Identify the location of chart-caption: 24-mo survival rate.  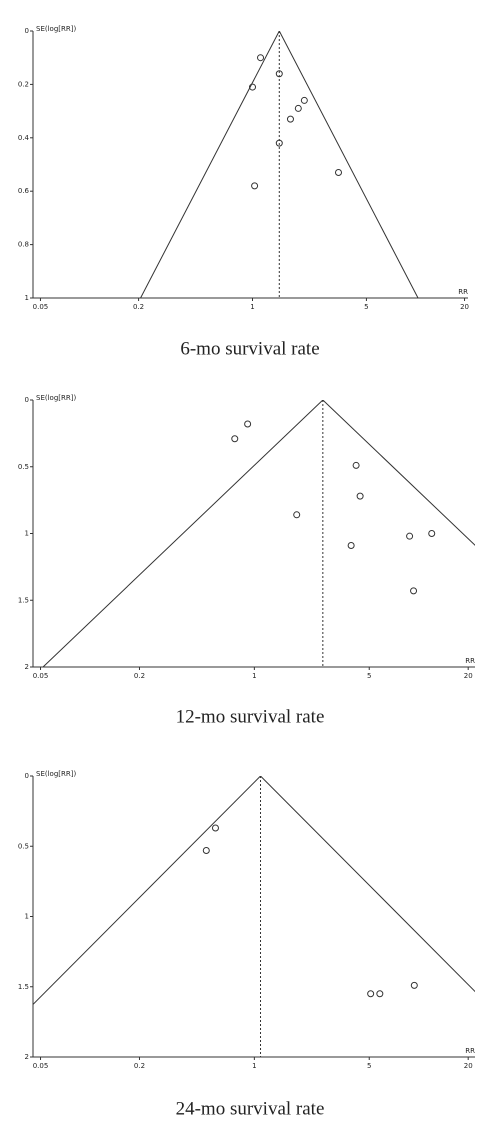
(250, 1108).